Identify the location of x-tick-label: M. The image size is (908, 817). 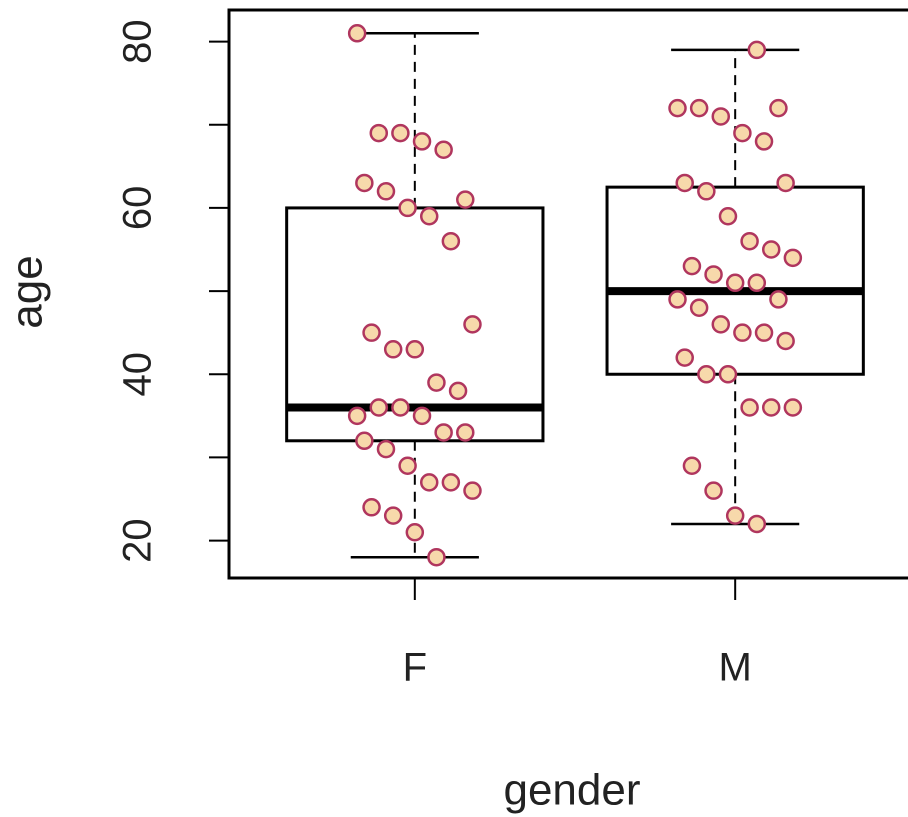
(735, 668).